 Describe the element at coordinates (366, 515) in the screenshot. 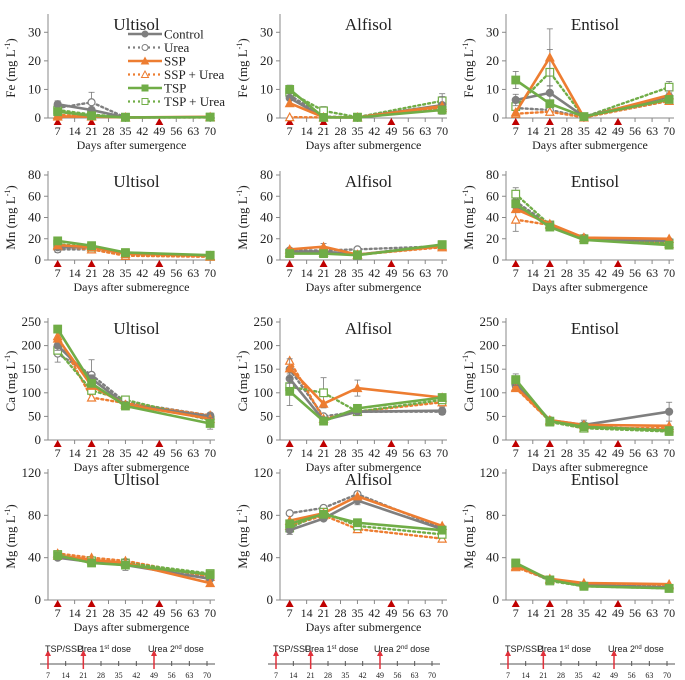

I see `series-line-control` at that location.